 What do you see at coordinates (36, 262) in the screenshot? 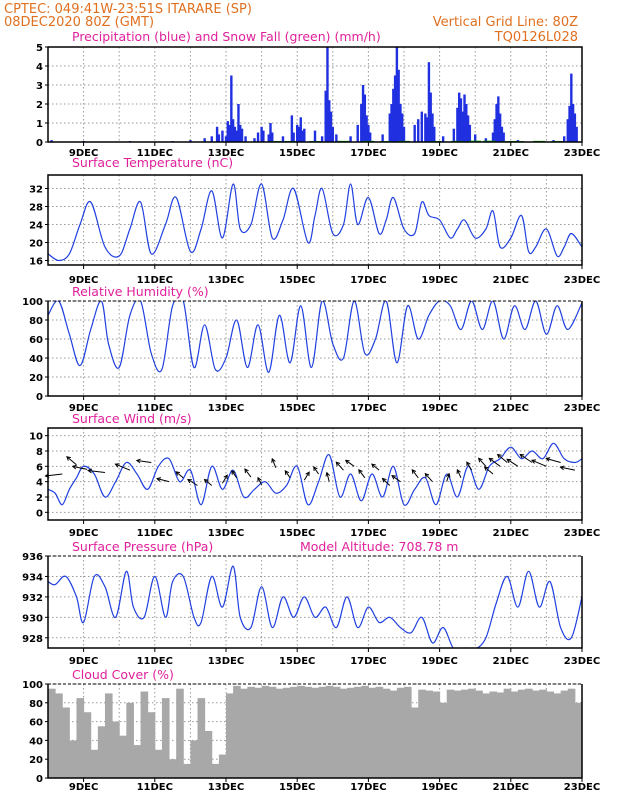
I see `y-tick-label: 16` at bounding box center [36, 262].